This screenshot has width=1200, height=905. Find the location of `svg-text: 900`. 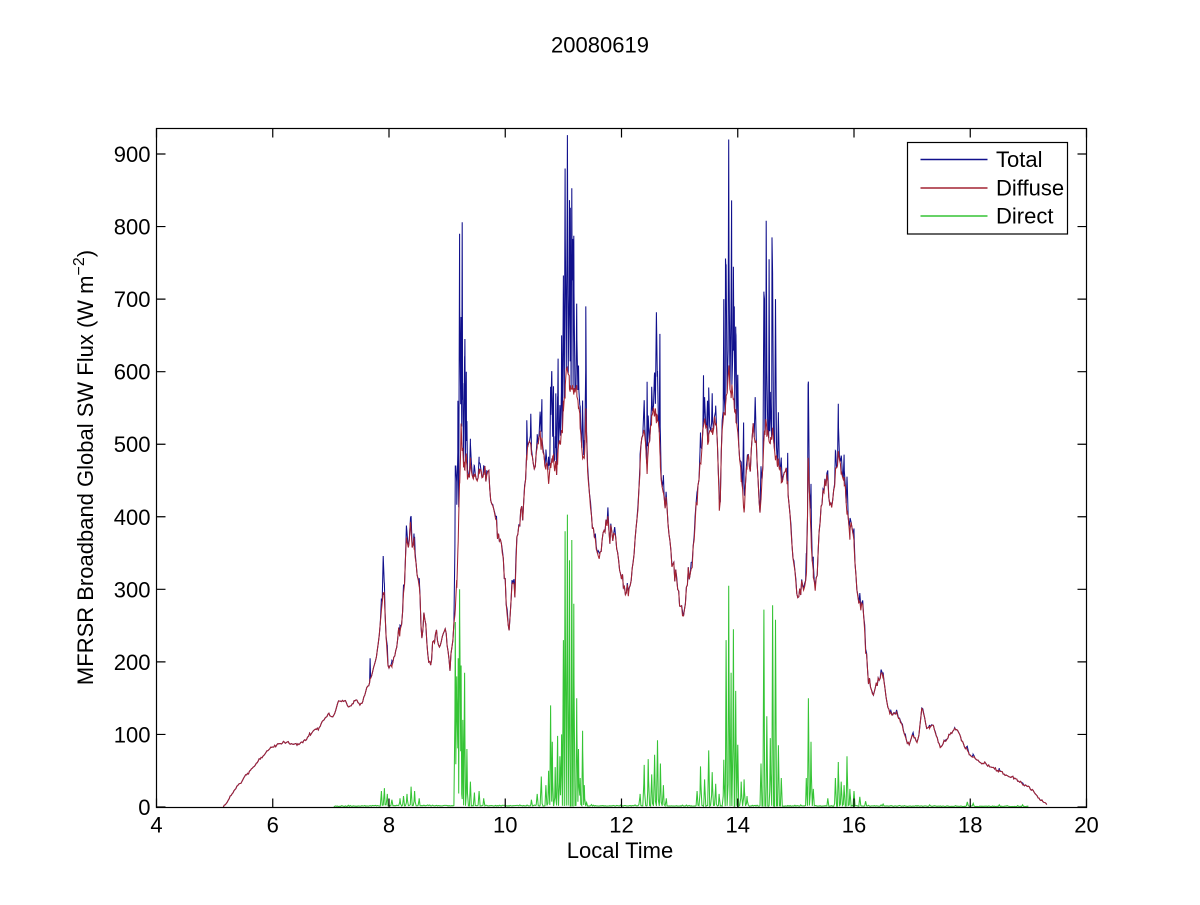

svg-text: 900 is located at coordinates (132, 154).